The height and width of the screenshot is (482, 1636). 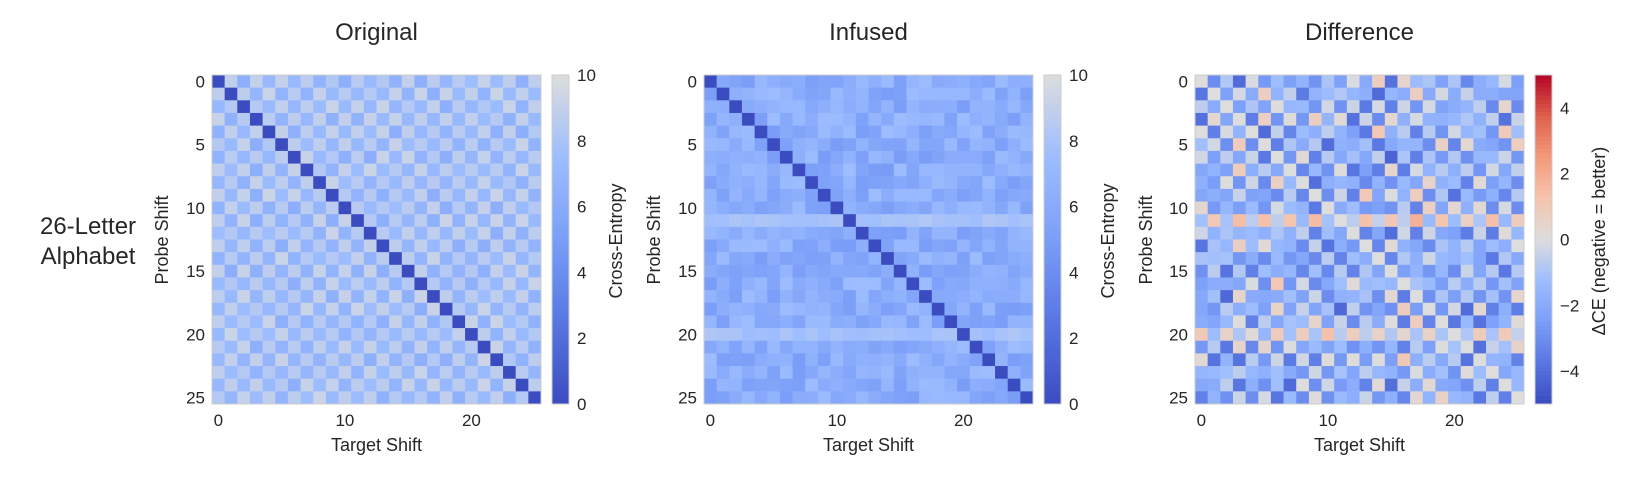 What do you see at coordinates (581, 207) in the screenshot?
I see `colorbar-tick-label: 6` at bounding box center [581, 207].